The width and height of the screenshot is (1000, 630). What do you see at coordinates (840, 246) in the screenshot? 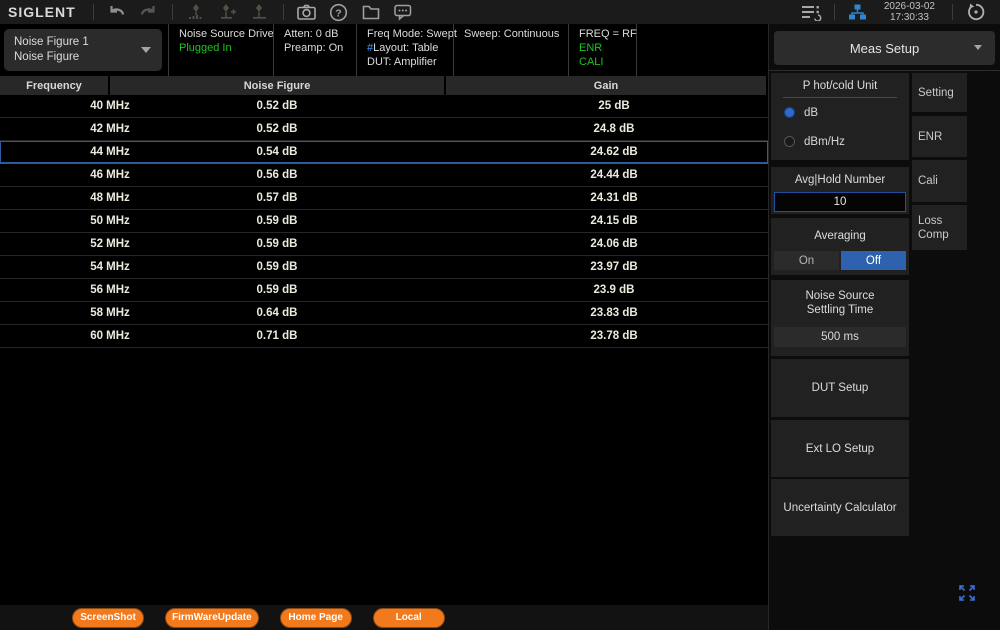
I see `averaging-section: Averaging On Off` at bounding box center [840, 246].